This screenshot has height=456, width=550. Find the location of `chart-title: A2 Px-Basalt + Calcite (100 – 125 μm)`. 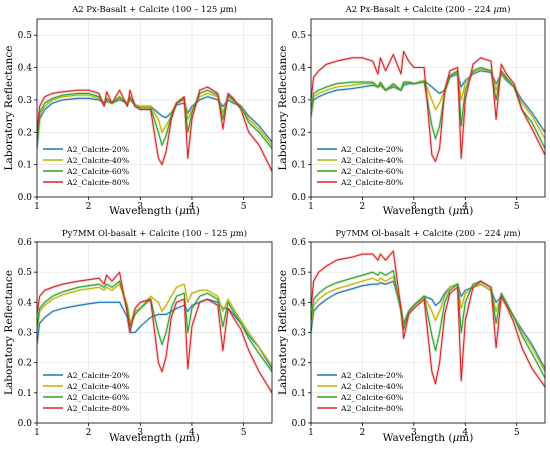

chart-title: A2 Px-Basalt + Calcite (100 – 125 μm) is located at coordinates (154, 9).